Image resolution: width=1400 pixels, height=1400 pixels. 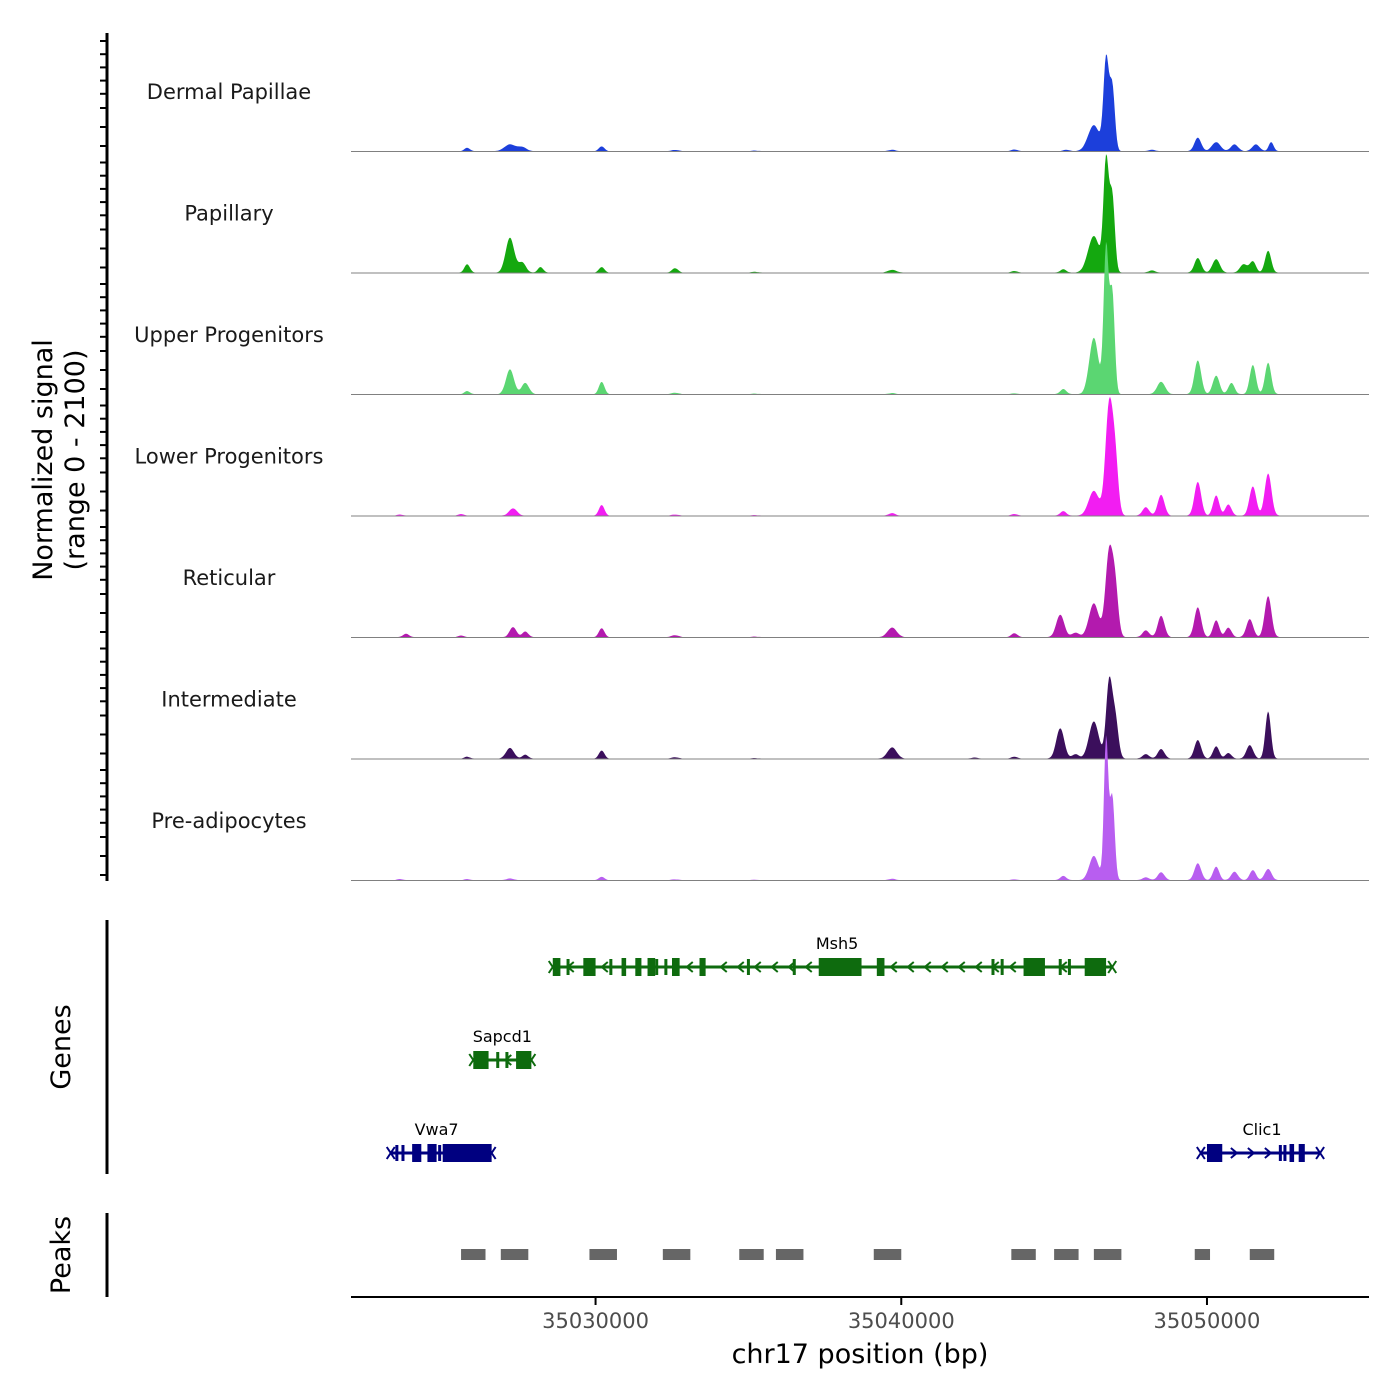 What do you see at coordinates (860, 213) in the screenshot?
I see `signal-area-papillary` at bounding box center [860, 213].